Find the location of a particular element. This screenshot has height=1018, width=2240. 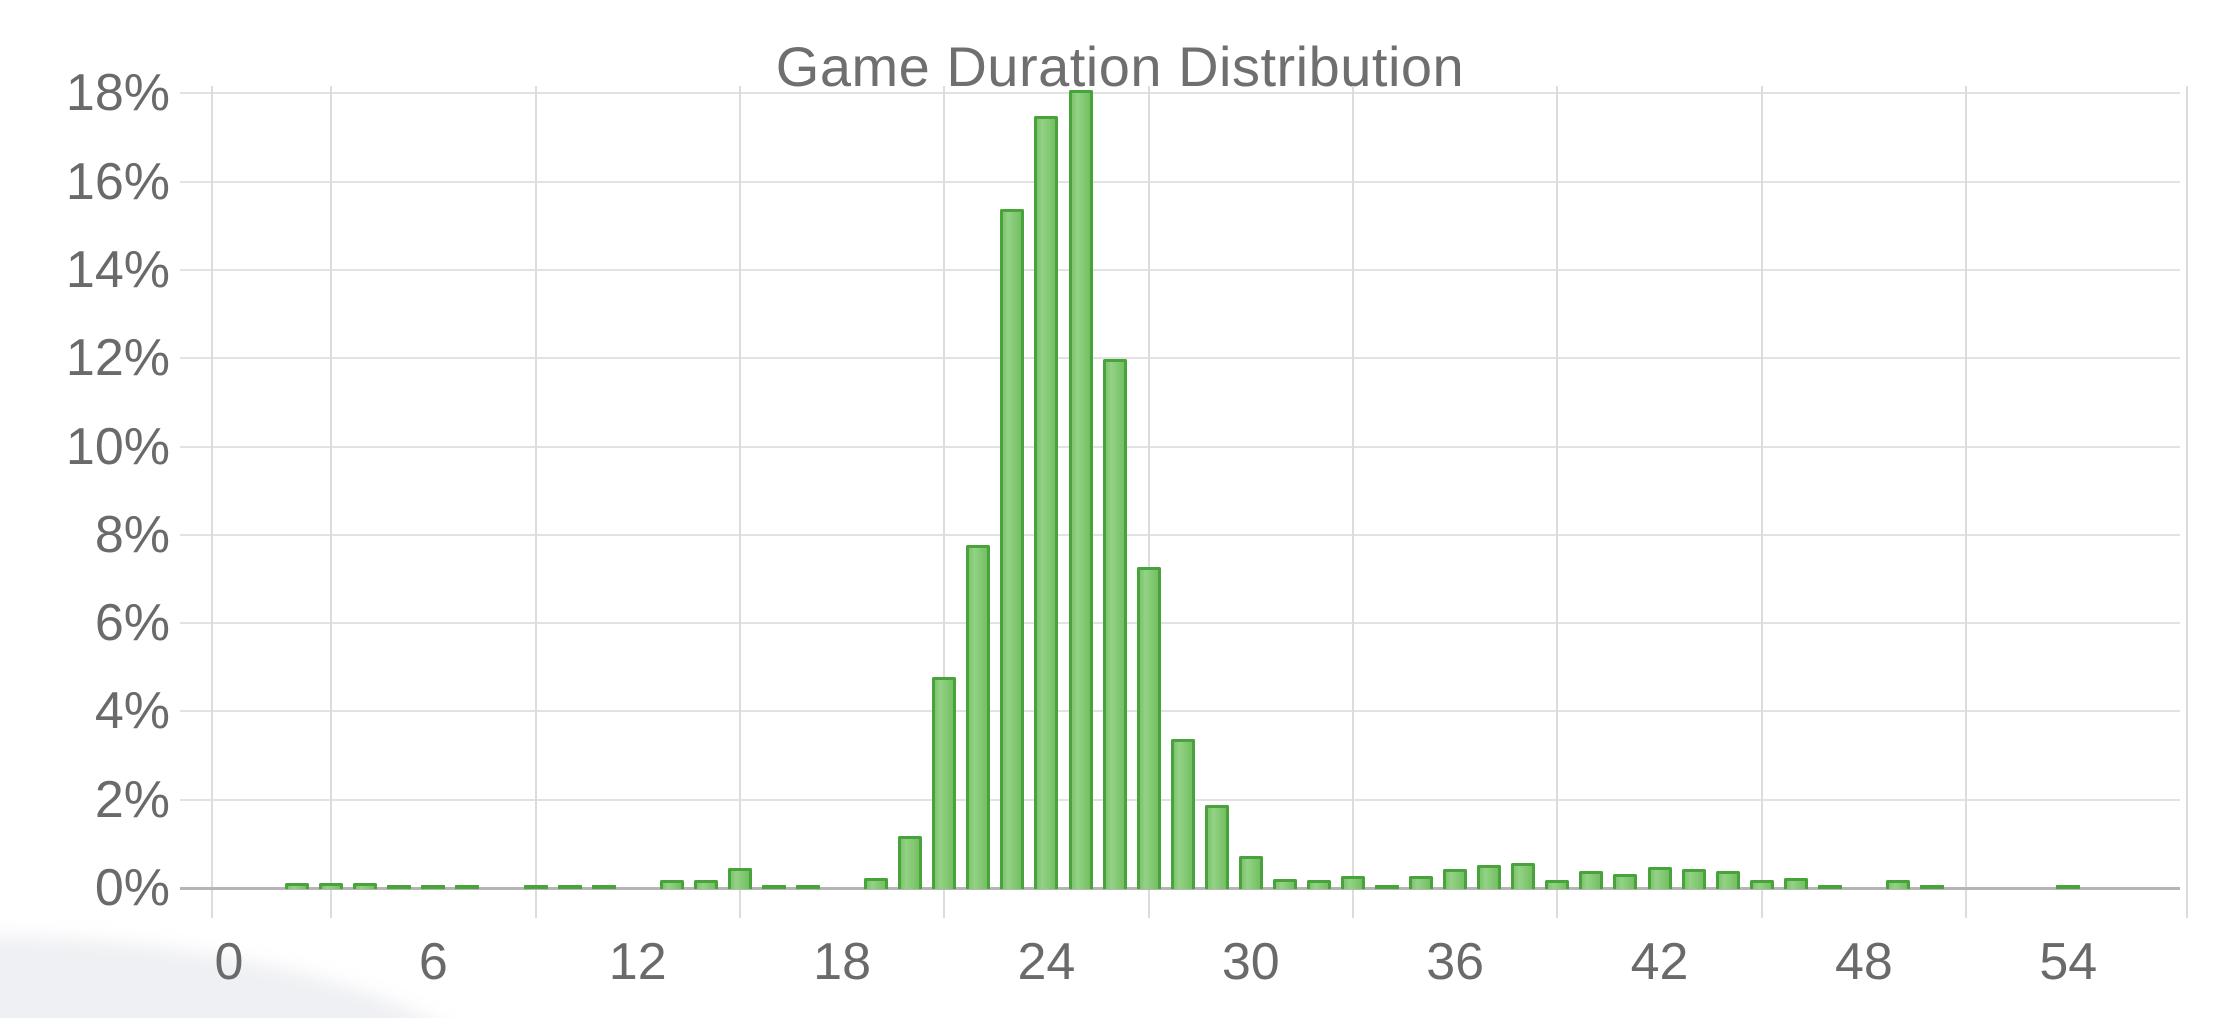

chart-title: Game Duration Distribution is located at coordinates (1120, 66).